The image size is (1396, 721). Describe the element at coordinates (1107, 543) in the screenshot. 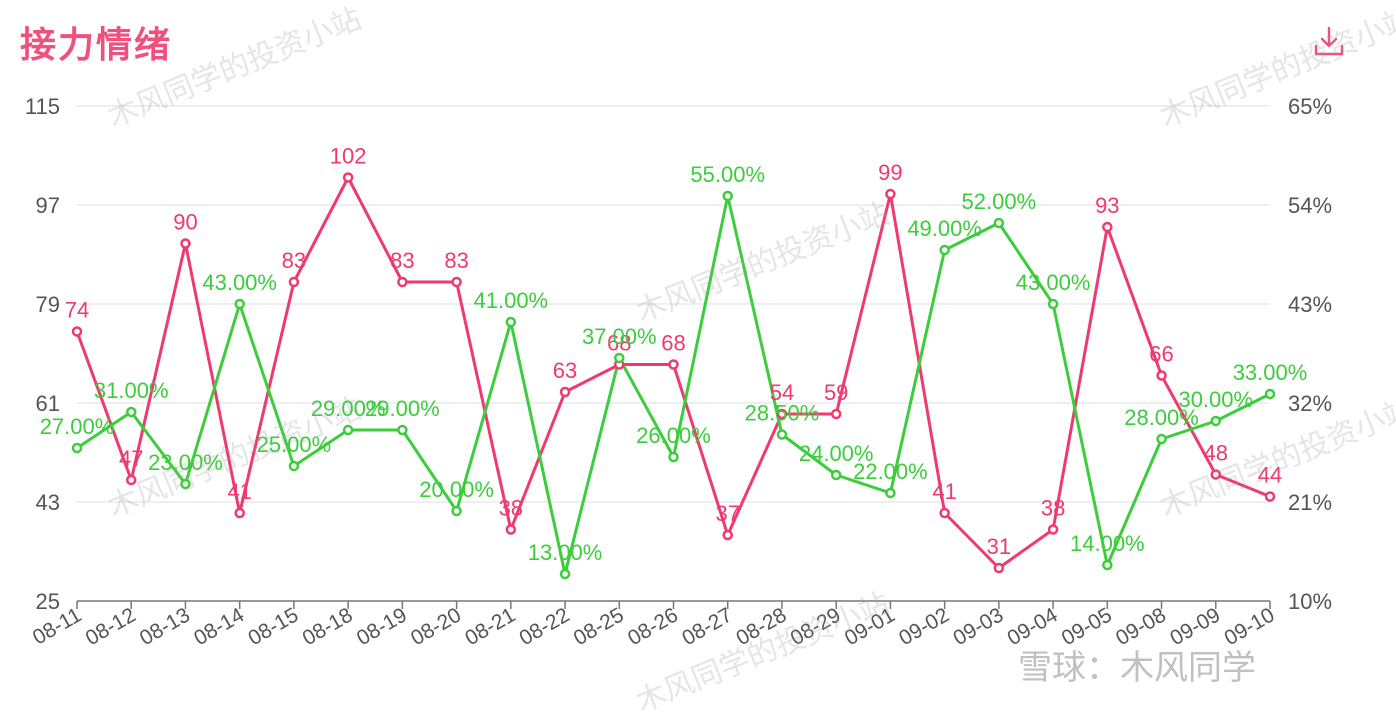

I see `green-series-data-label: 14.00%` at that location.